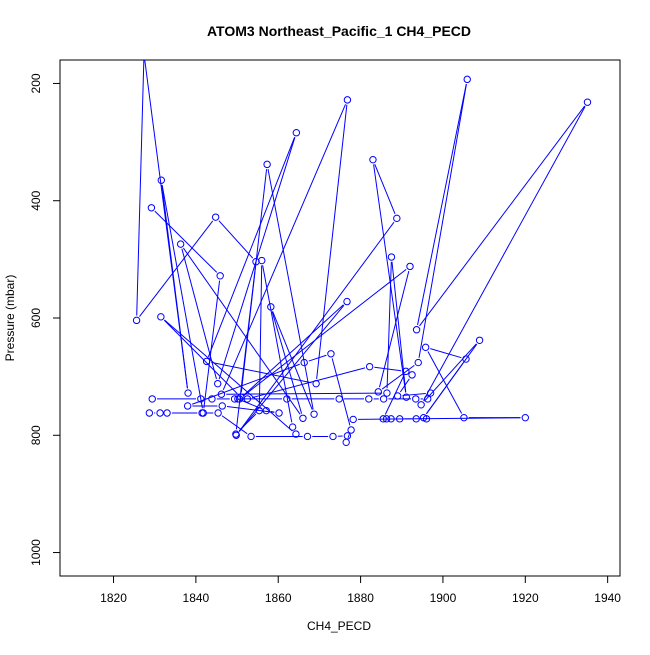 Image resolution: width=650 pixels, height=655 pixels. Describe the element at coordinates (113, 598) in the screenshot. I see `x-tick-label: 1820` at that location.